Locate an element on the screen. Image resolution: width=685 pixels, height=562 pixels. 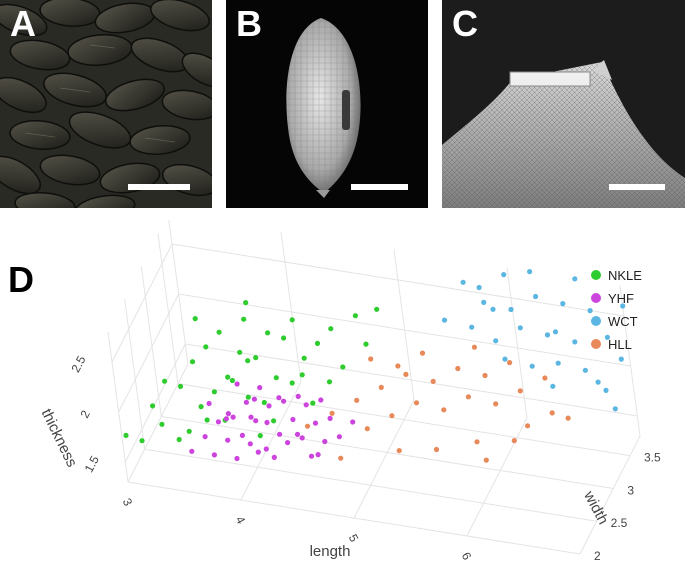
legend-marker-wct is located at coordinates (596, 321).